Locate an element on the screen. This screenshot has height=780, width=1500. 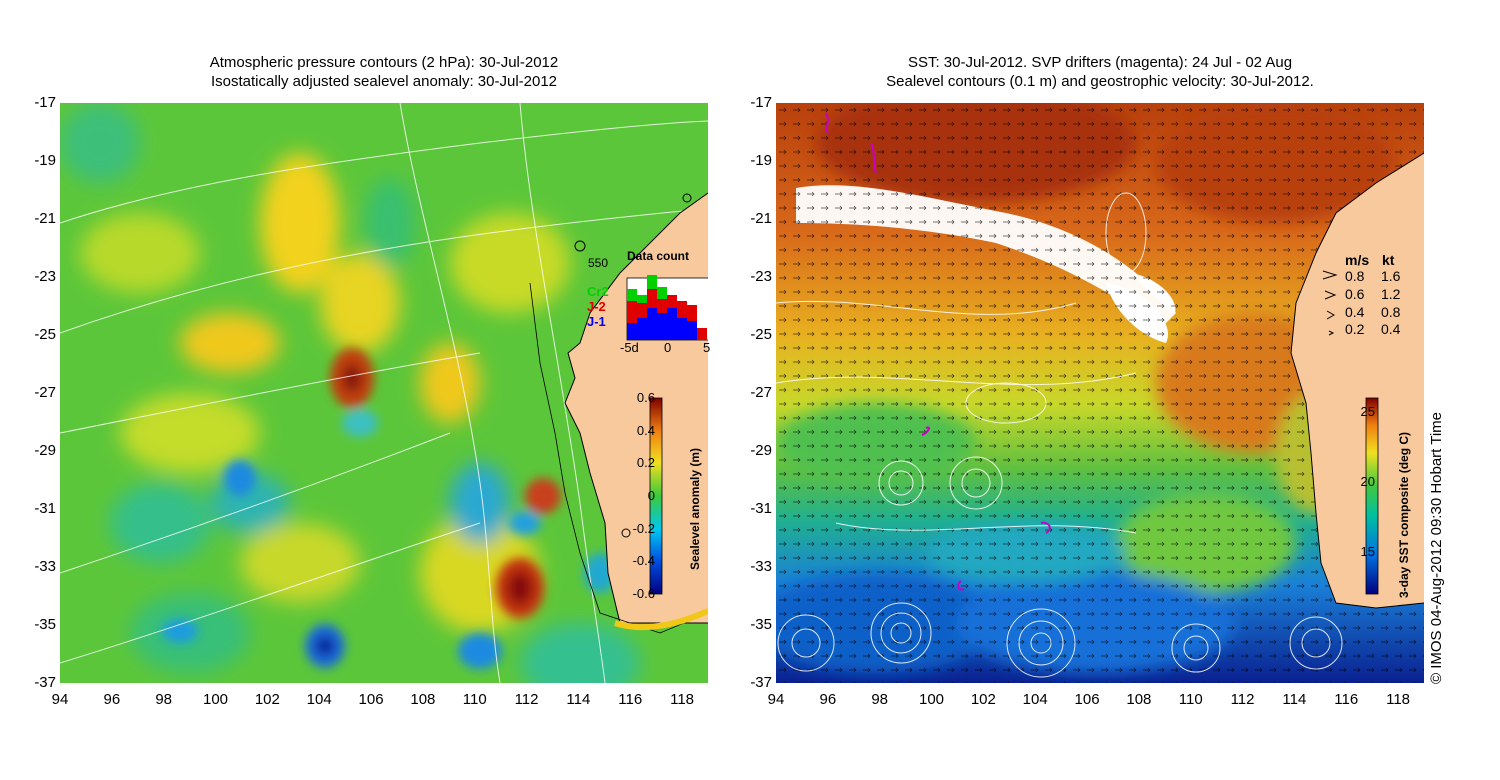
left-x-tick-label: 98 is located at coordinates (164, 699).